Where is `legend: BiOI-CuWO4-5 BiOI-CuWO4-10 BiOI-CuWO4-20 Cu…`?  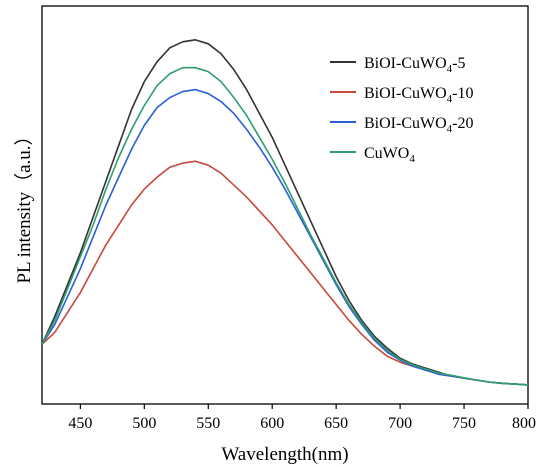
legend: BiOI-CuWO4-5 BiOI-CuWO4-10 BiOI-CuWO4-20 Cu… is located at coordinates (401, 110).